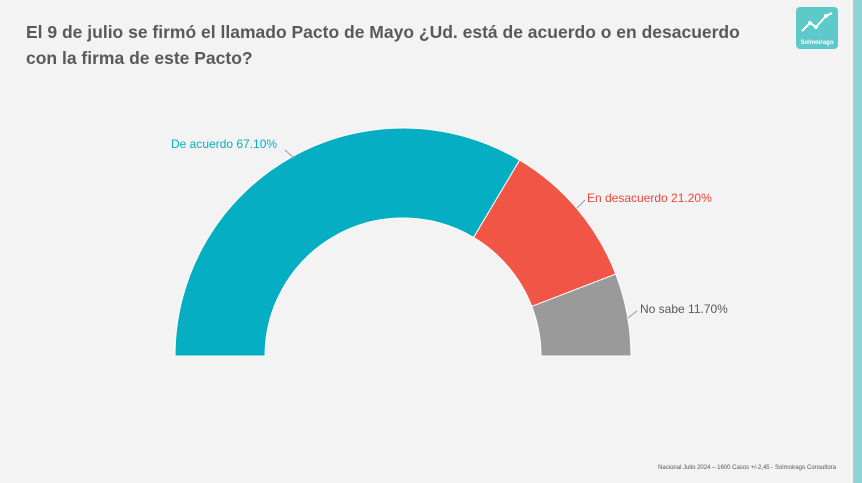  Describe the element at coordinates (581, 315) in the screenshot. I see `slice-no-sabe` at that location.